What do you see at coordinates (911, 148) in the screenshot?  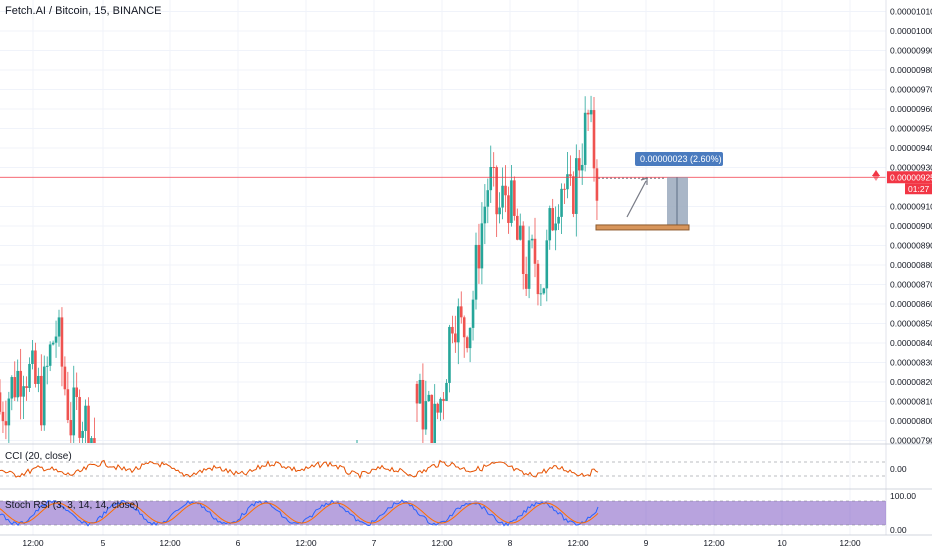 I see `price-tick-label: 0.00000940` at bounding box center [911, 148].